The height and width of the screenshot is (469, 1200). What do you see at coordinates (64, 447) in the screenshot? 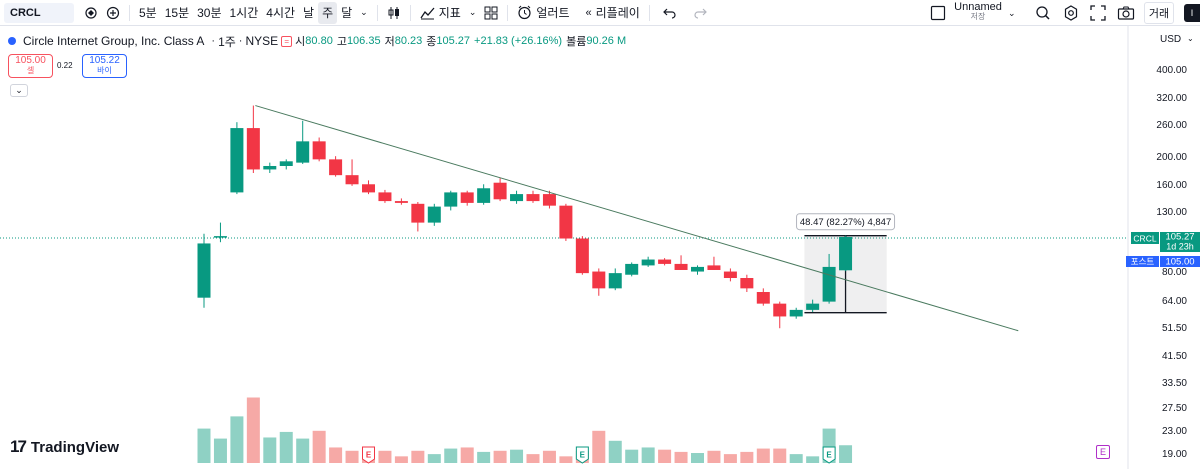
I see `tradingview-logo: 17 TradingView` at bounding box center [64, 447].